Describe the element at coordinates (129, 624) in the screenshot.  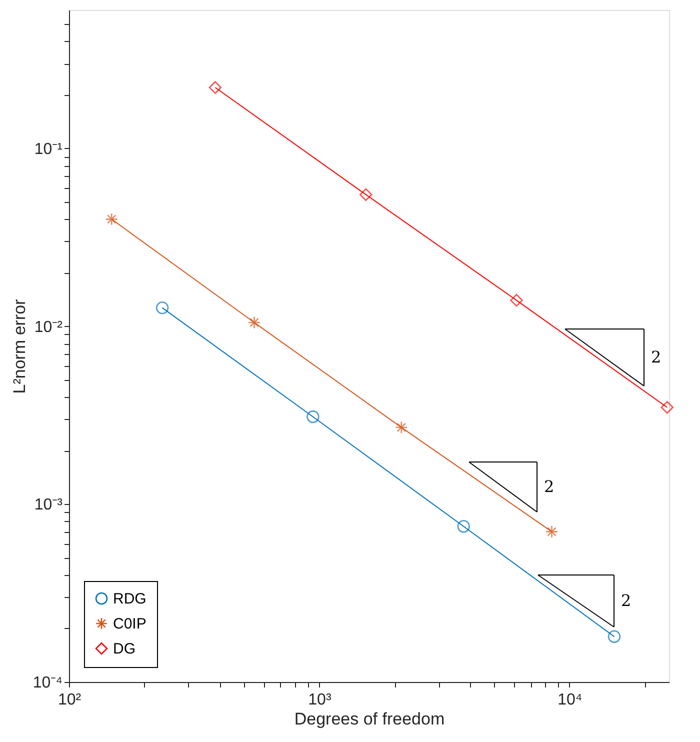
I see `legend-label: C0IP` at that location.